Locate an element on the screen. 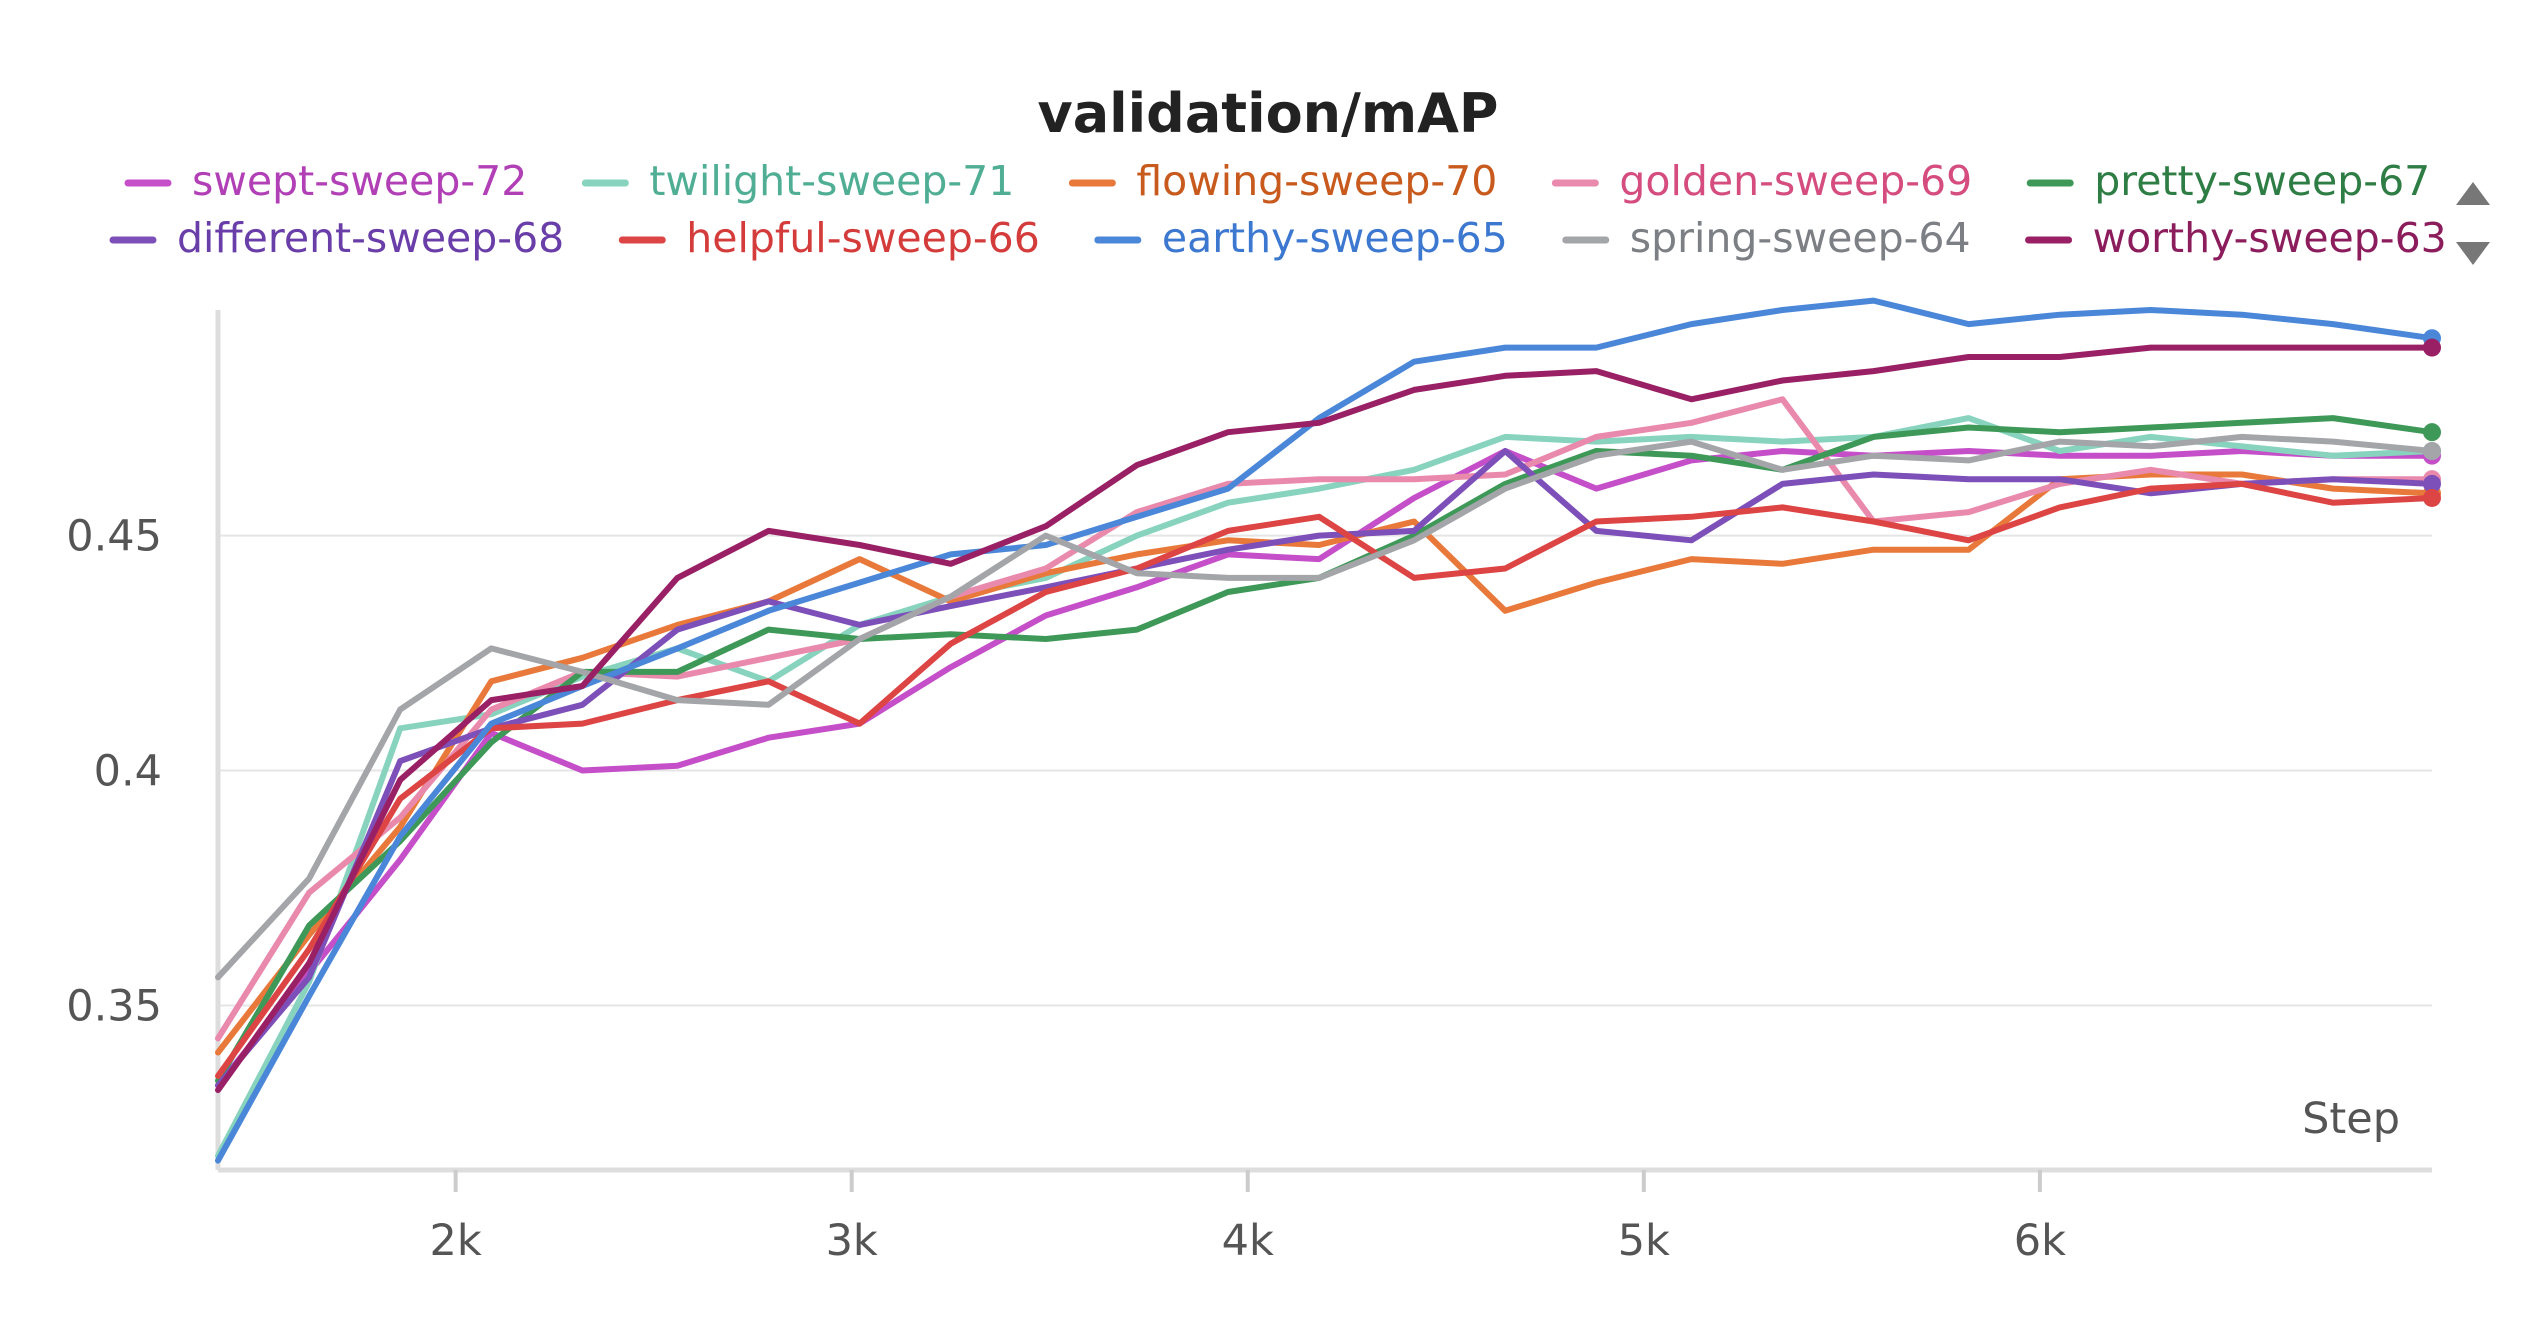 The height and width of the screenshot is (1328, 2528). legend-item-different-sweep-68: different-sweep-68 is located at coordinates (336, 238).